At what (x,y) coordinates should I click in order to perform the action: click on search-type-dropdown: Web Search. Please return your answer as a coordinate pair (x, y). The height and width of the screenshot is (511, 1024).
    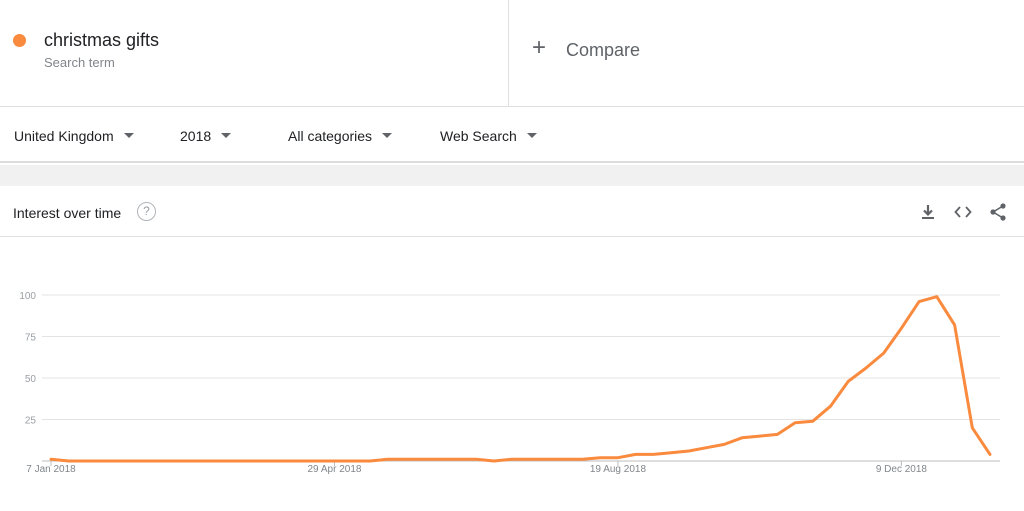
    Looking at the image, I should click on (488, 136).